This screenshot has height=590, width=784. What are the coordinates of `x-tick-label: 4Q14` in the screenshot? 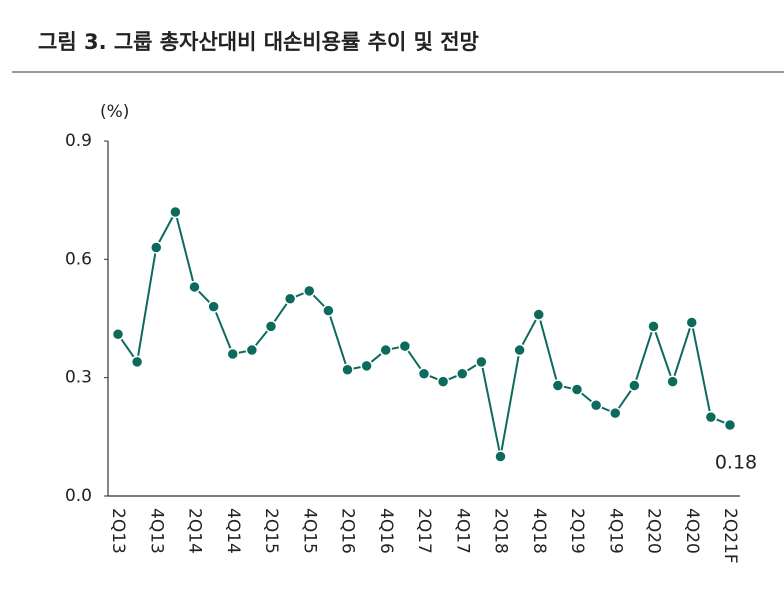 It's located at (233, 531).